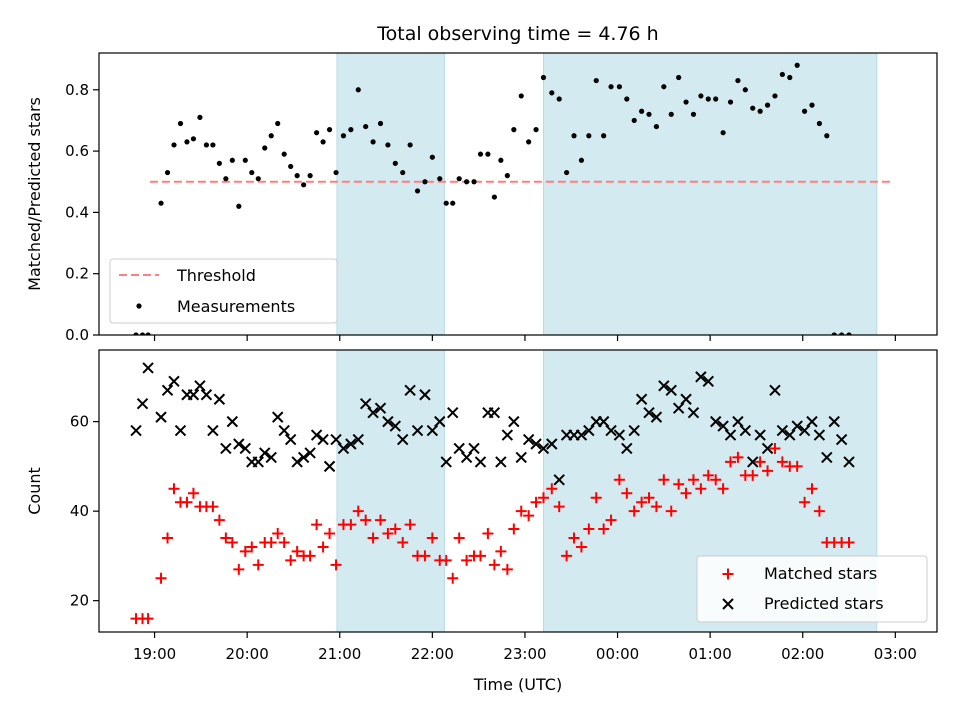 Image resolution: width=960 pixels, height=720 pixels. I want to click on legend-threshold-label: Threshold, so click(216, 275).